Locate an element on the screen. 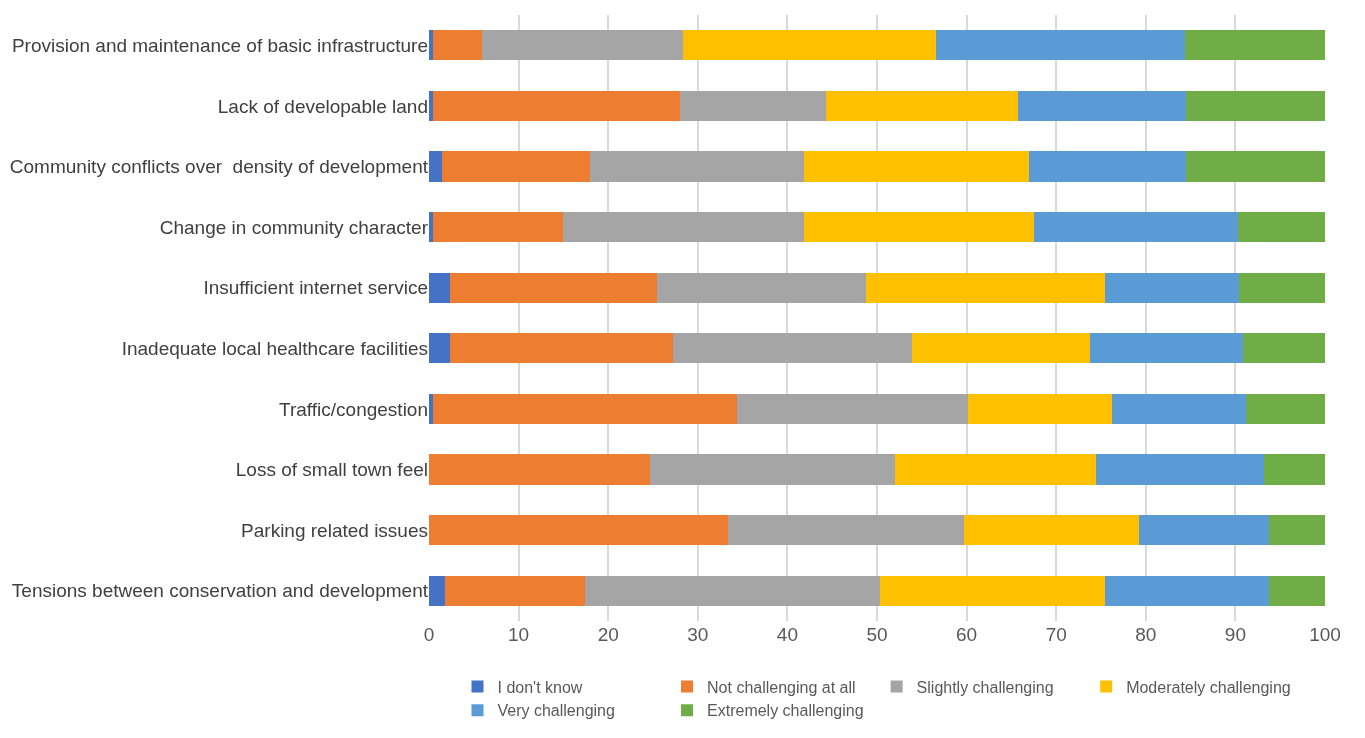  y-tick-label: Lack of developable land is located at coordinates (322, 106).